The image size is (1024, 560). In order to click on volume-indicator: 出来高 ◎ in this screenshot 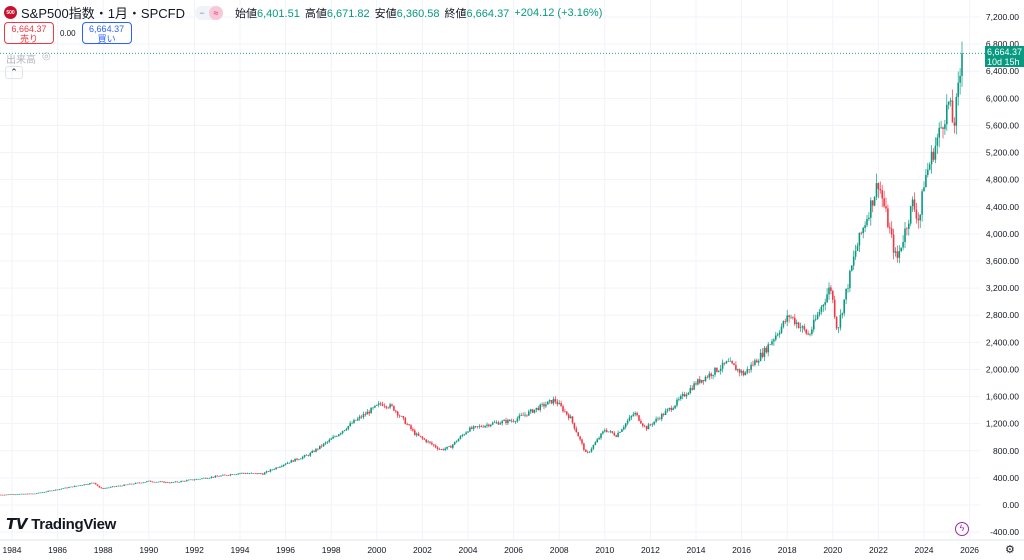, I will do `click(28, 58)`.